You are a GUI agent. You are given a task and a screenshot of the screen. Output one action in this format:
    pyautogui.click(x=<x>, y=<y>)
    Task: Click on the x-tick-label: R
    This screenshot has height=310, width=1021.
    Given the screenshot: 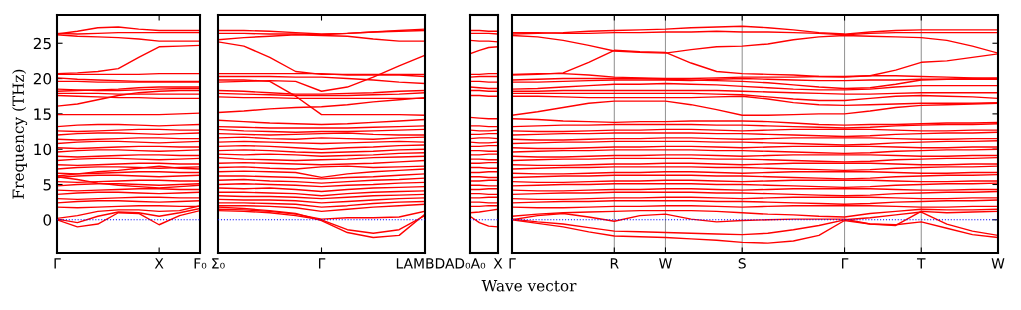 What is the action you would take?
    pyautogui.click(x=614, y=263)
    